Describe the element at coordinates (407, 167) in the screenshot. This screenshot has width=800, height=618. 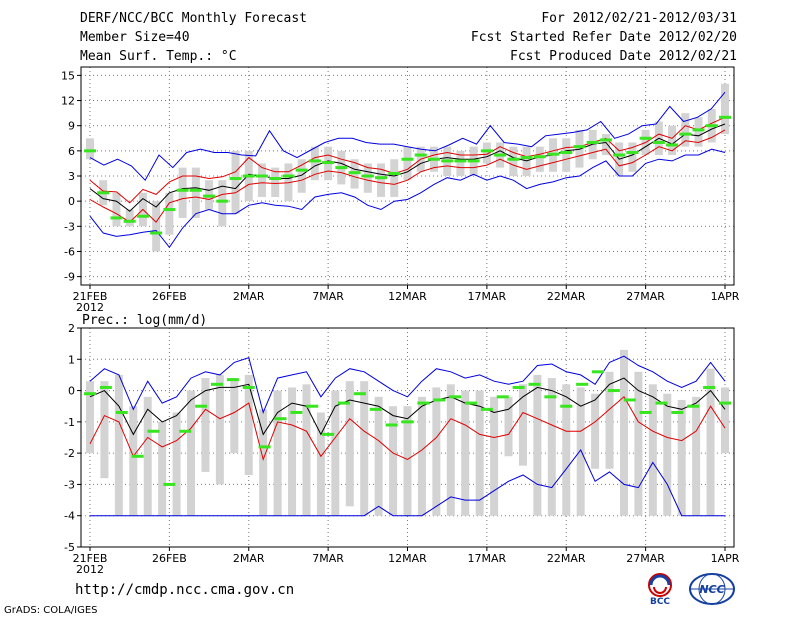
I see `temp-mean-line` at that location.